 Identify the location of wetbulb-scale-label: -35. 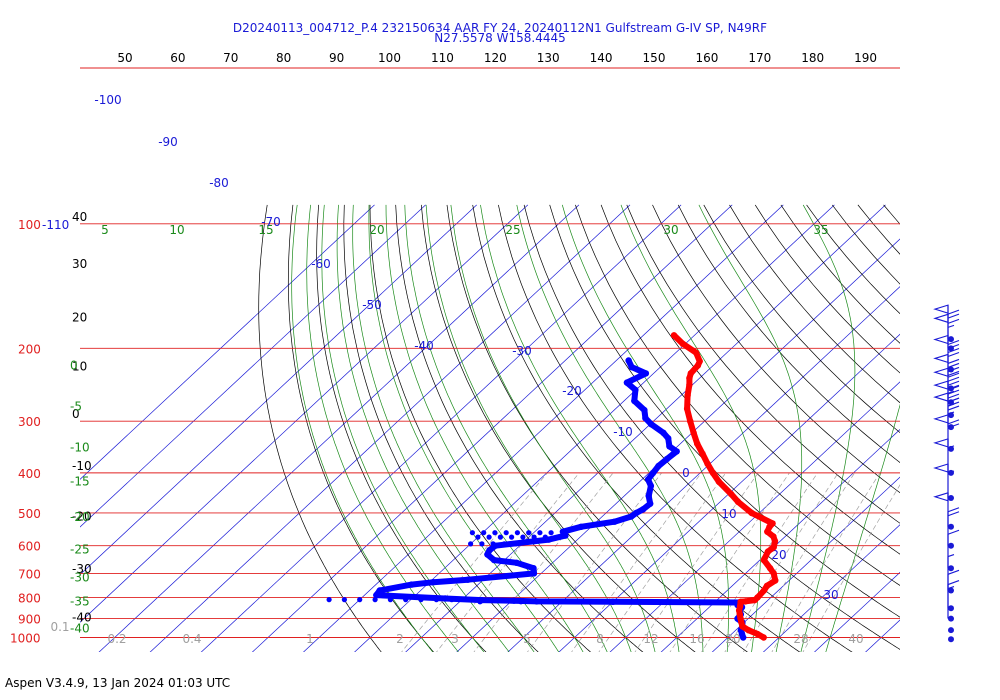
(80, 601).